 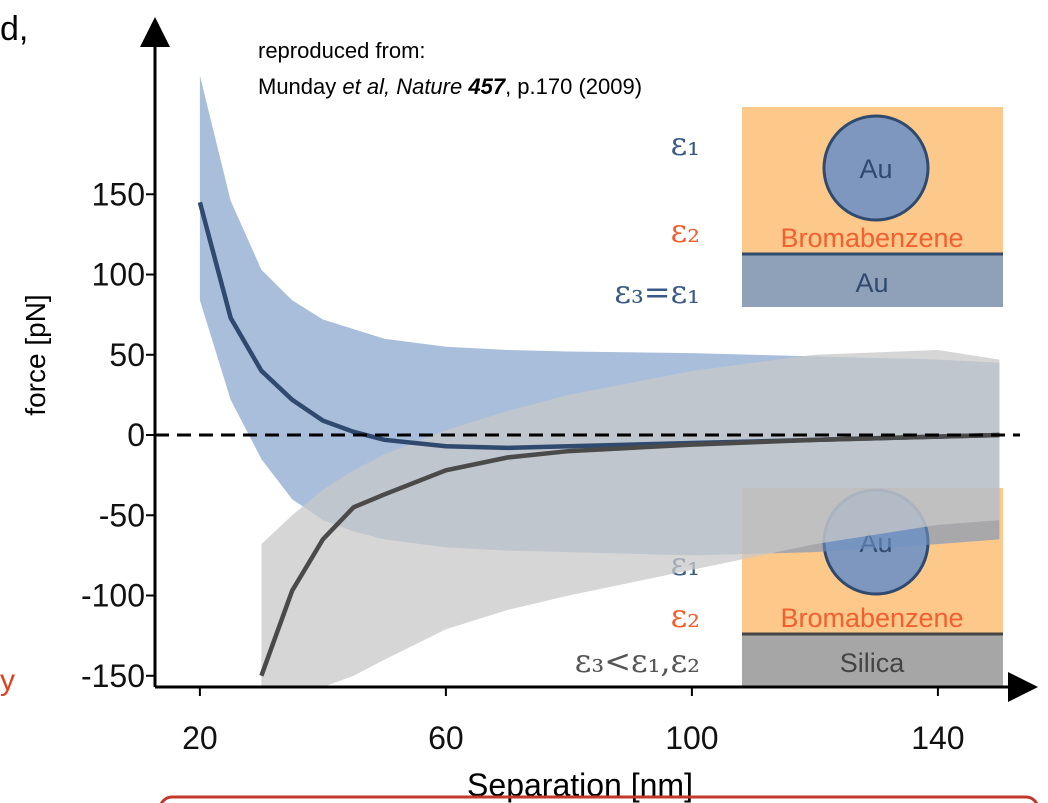 What do you see at coordinates (122, 515) in the screenshot?
I see `y-tick-label: -50` at bounding box center [122, 515].